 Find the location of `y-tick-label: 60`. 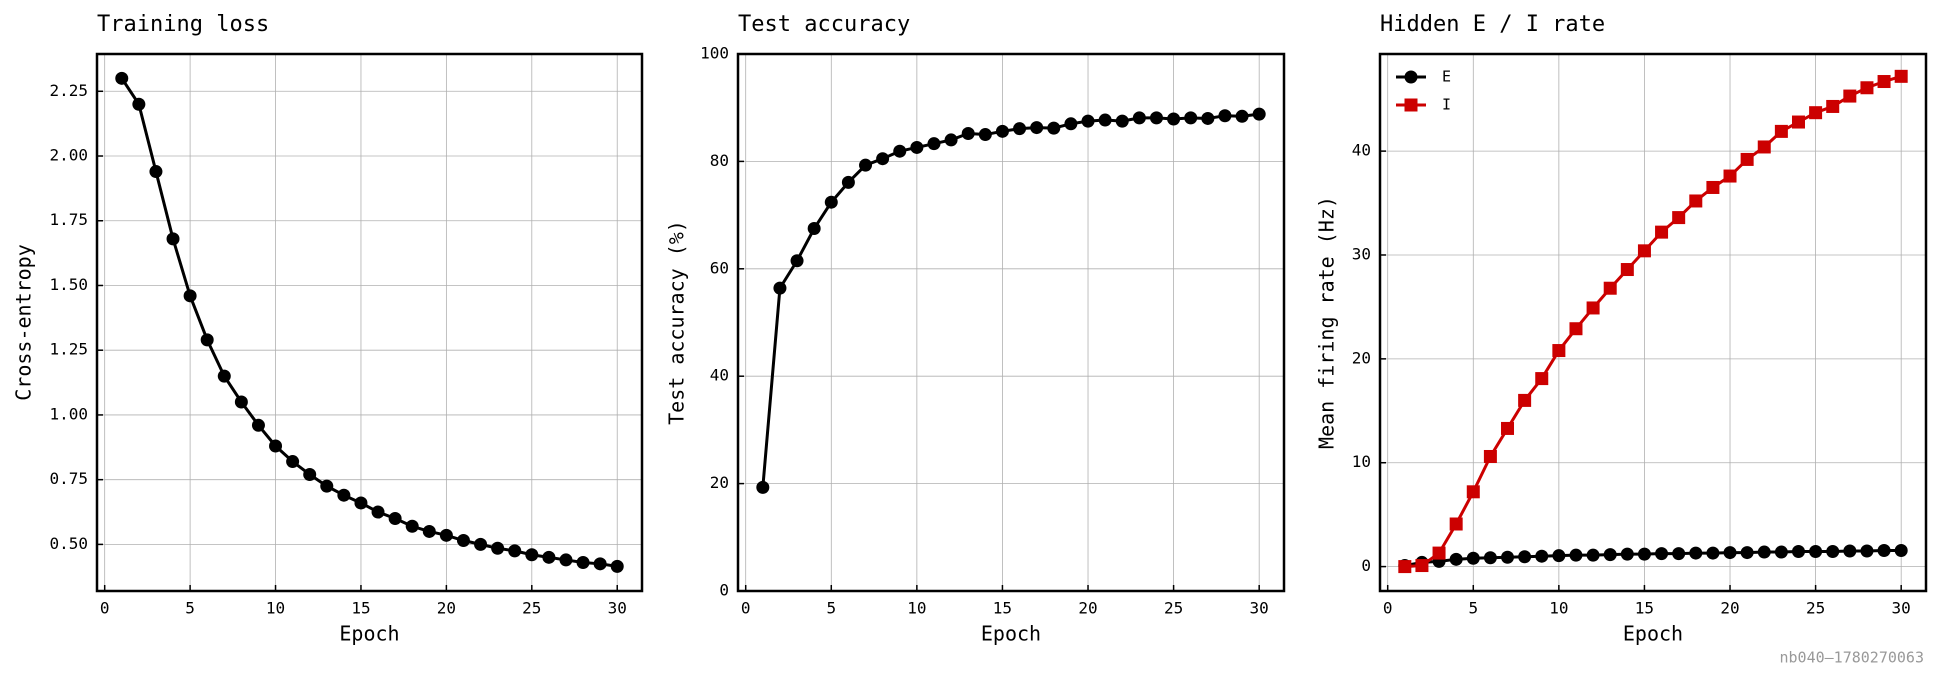

y-tick-label: 60 is located at coordinates (719, 267).